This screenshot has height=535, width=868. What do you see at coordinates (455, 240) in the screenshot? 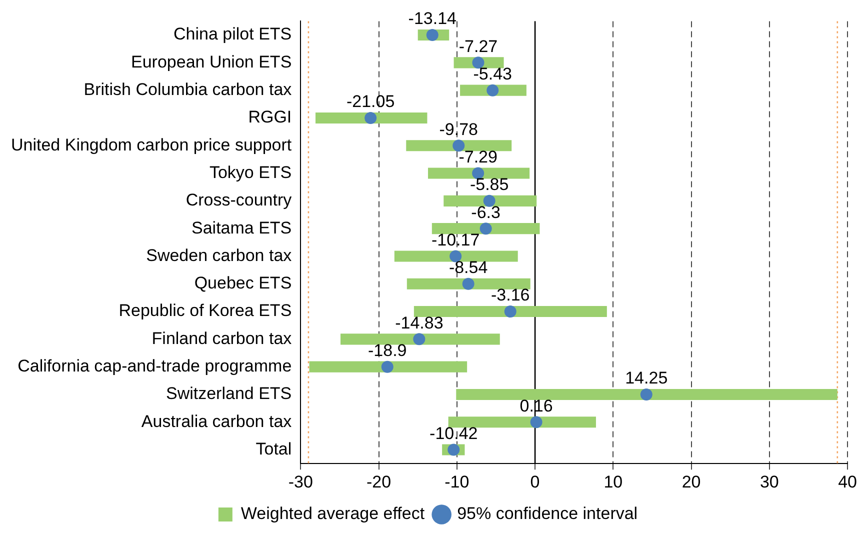
I see `data-label: -10.17` at bounding box center [455, 240].